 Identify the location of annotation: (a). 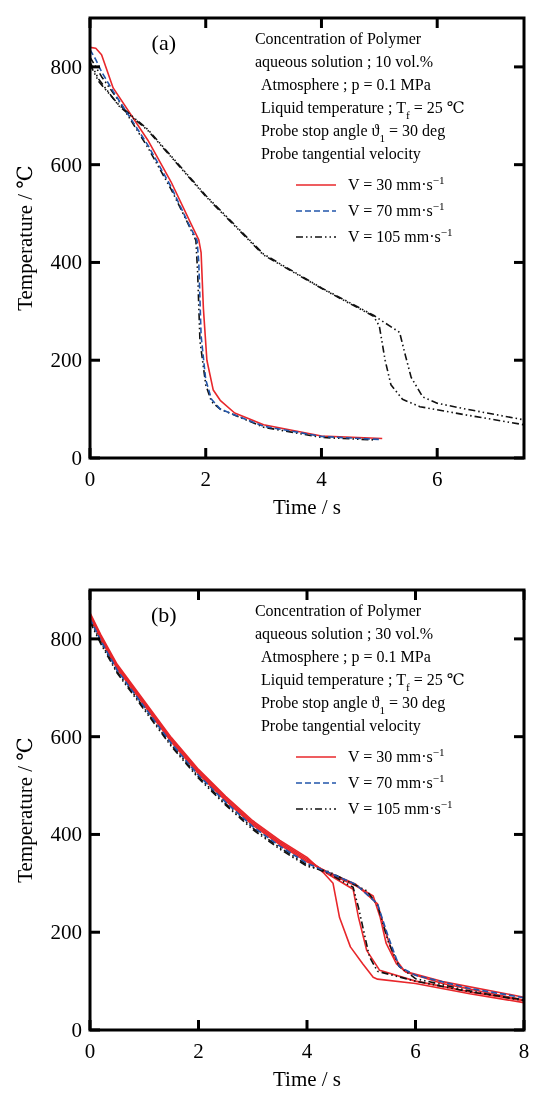
(163, 42).